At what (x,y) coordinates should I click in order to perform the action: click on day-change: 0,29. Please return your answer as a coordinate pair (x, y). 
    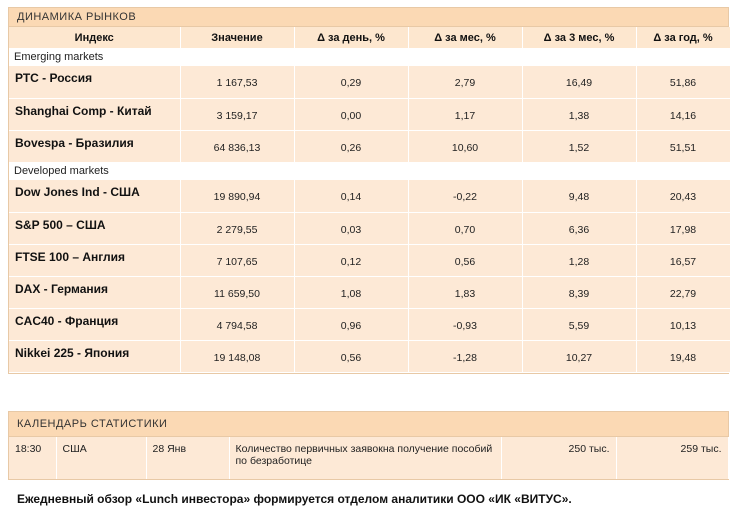
    Looking at the image, I should click on (351, 82).